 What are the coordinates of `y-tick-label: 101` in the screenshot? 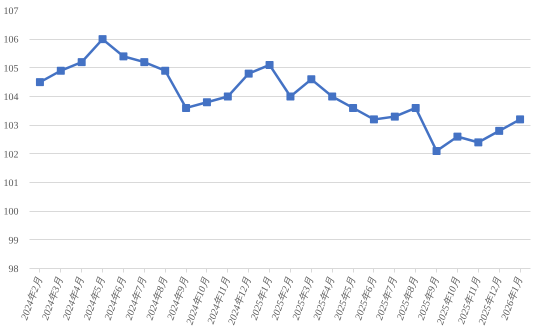 It's located at (11, 183).